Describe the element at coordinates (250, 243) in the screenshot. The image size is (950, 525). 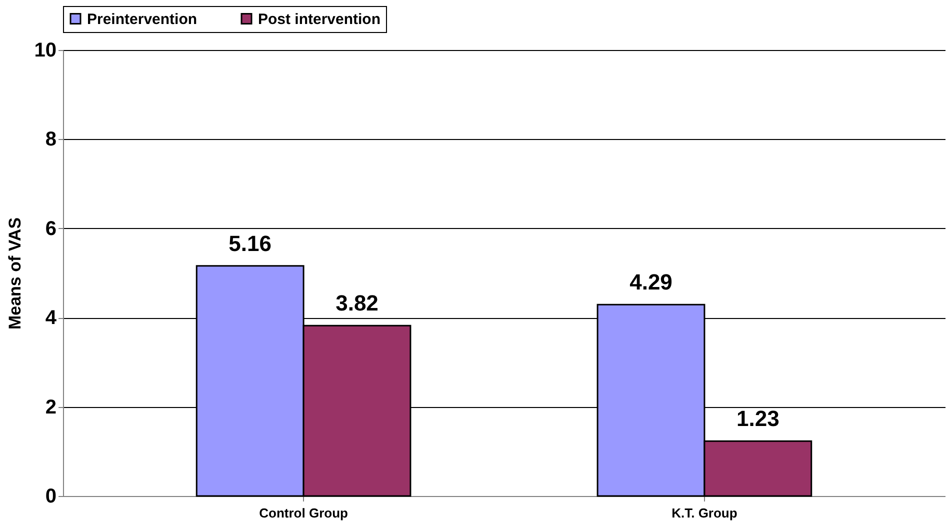
I see `data-label: 5.16` at that location.